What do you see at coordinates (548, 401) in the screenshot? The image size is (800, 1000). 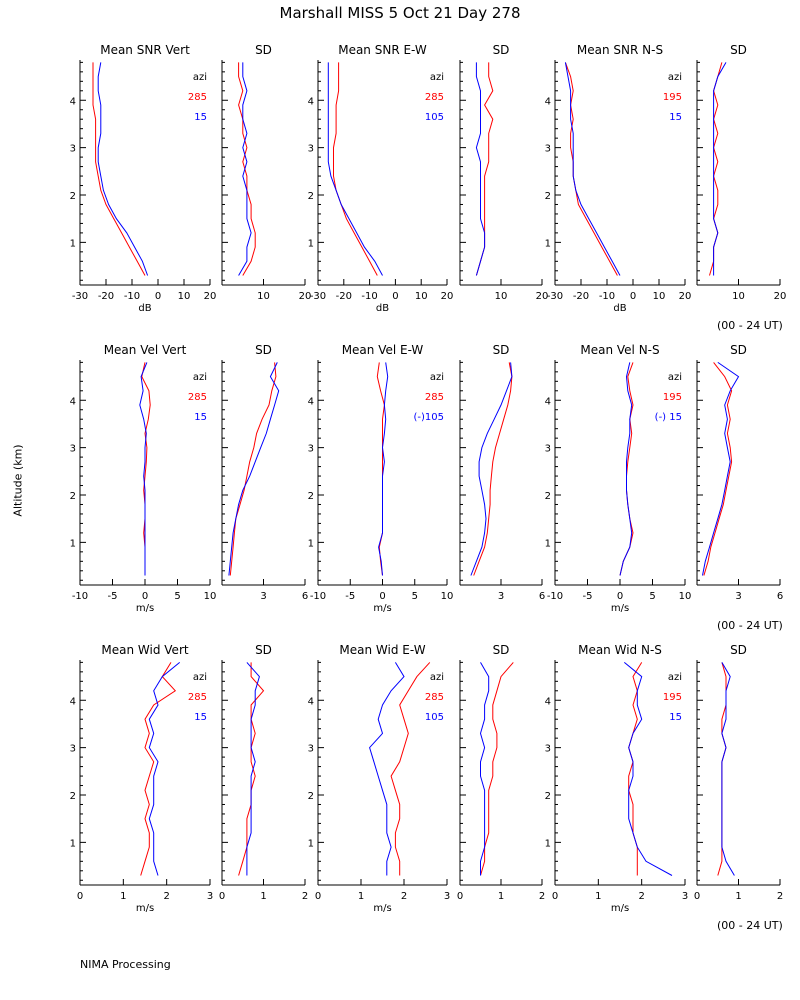 I see `r2c5-y-tick-label: 4` at bounding box center [548, 401].